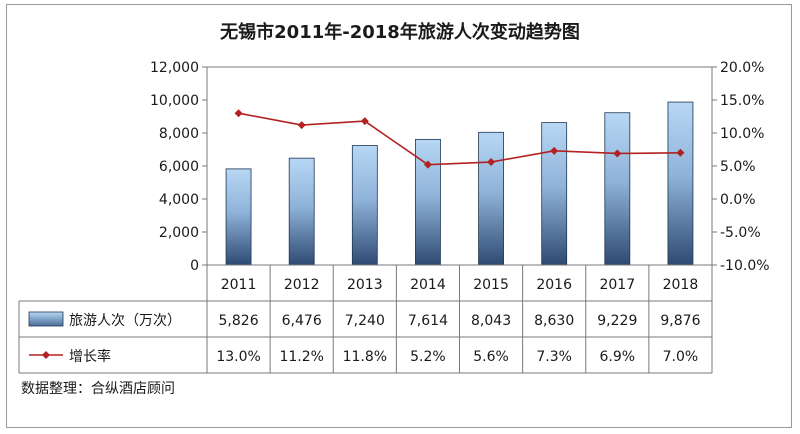  Describe the element at coordinates (491, 321) in the screenshot. I see `bar-value-cell: 8,043` at that location.